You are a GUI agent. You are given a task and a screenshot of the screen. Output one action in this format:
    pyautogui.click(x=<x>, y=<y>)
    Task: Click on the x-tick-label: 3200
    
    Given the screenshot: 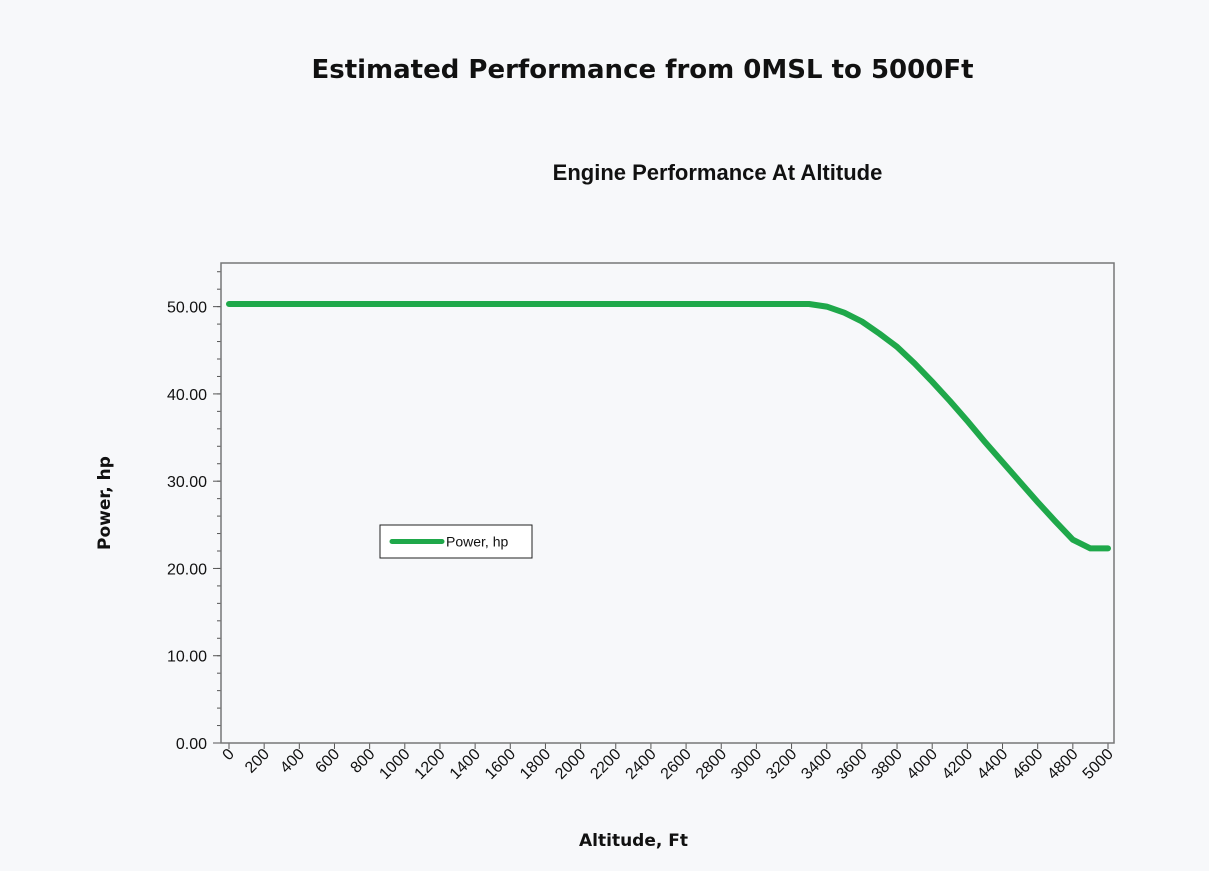 What is the action you would take?
    pyautogui.click(x=781, y=764)
    